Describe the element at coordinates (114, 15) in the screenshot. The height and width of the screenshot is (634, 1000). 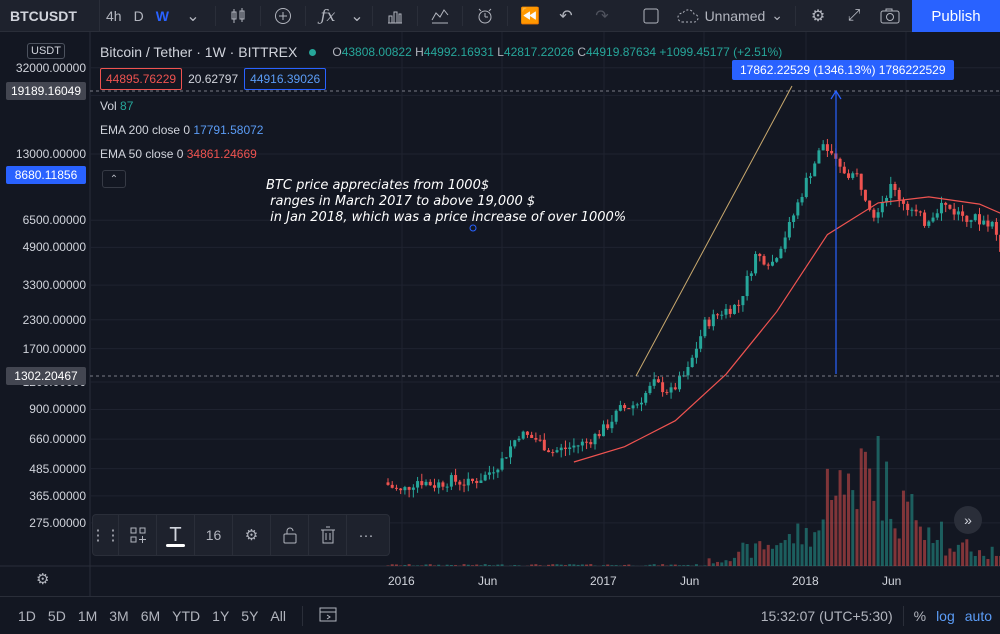
I see `interval-4h: 4h` at that location.